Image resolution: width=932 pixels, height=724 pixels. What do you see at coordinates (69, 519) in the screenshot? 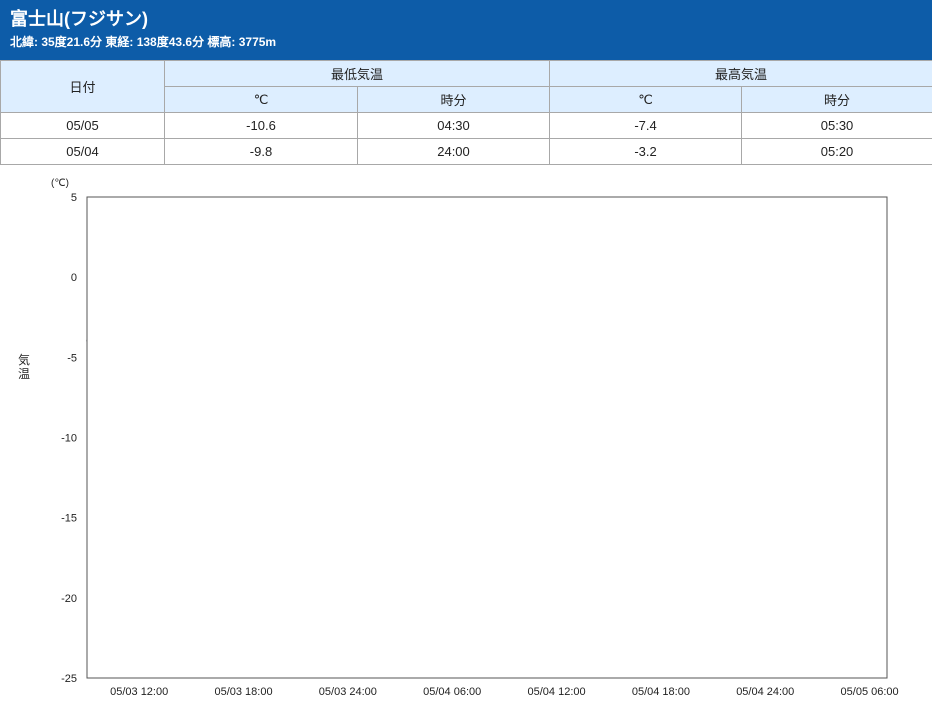
I see `y-tick-label: -15` at bounding box center [69, 519].